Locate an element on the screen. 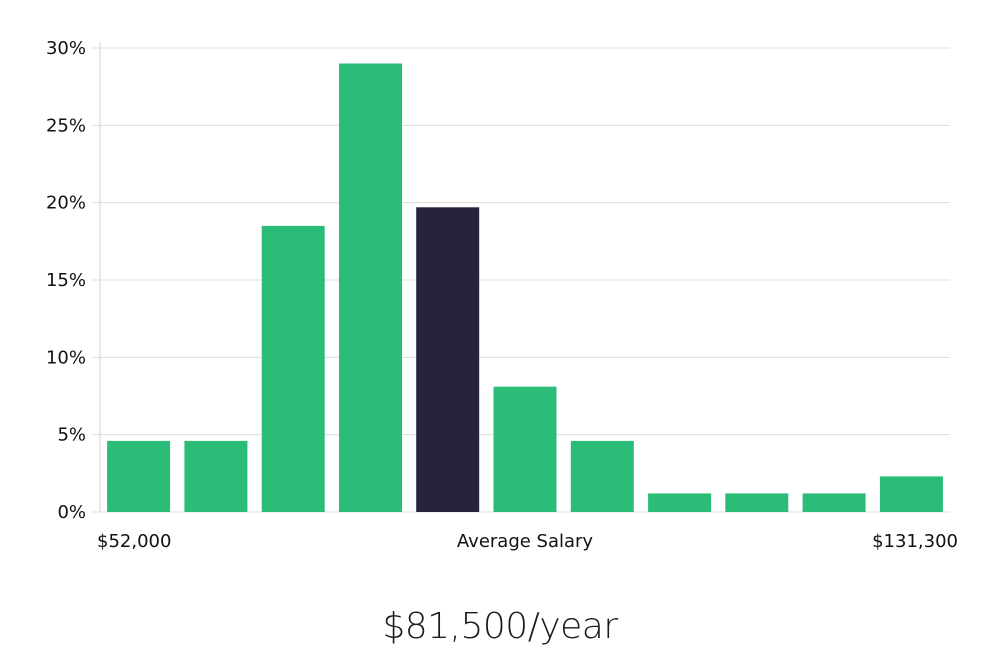  y-tick-label: 25% is located at coordinates (66, 125).